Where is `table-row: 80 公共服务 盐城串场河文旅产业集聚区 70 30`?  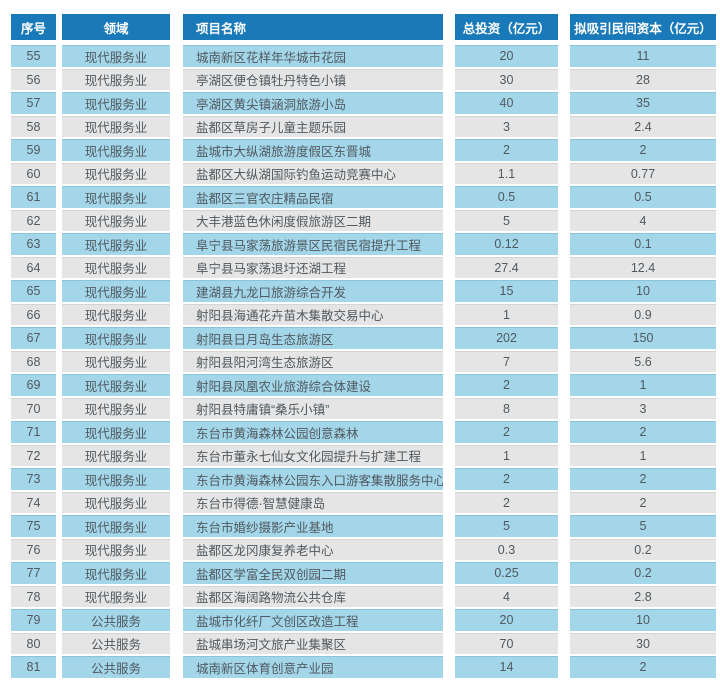
table-row: 80 公共服务 盐城串场河文旅产业集聚区 70 30 is located at coordinates (363, 643).